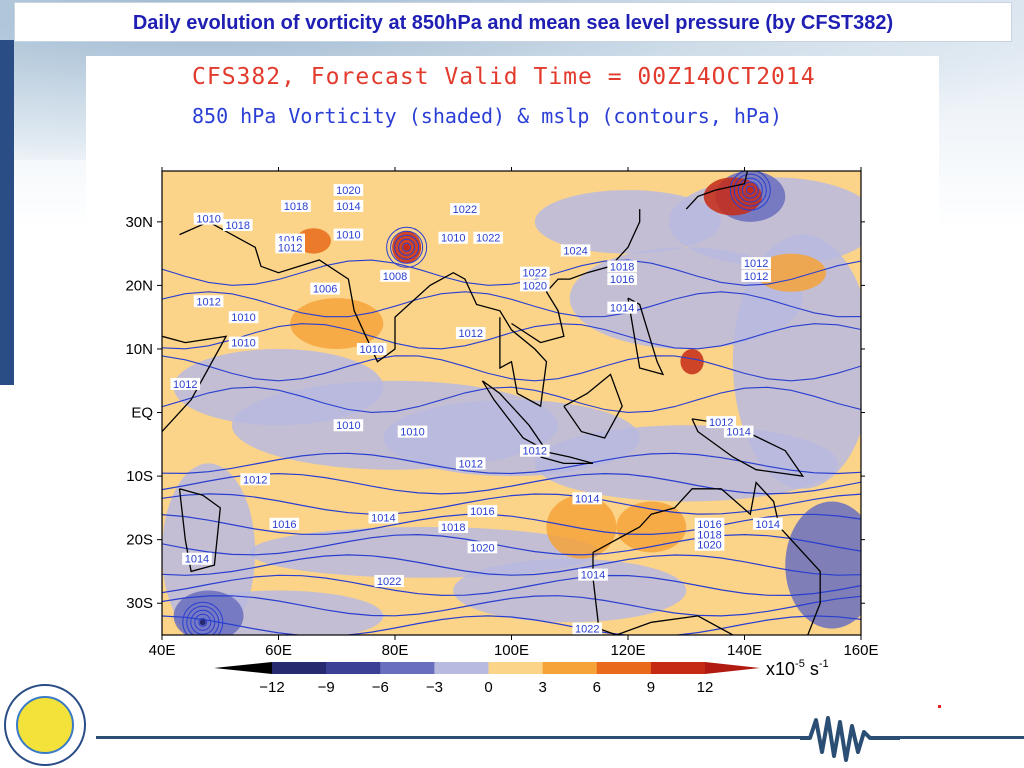 The width and height of the screenshot is (1024, 768). Describe the element at coordinates (139, 603) in the screenshot. I see `lat-tick-label: 30S` at that location.